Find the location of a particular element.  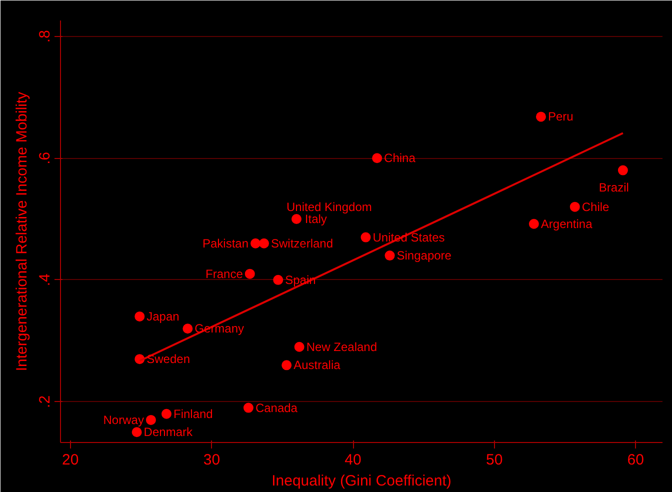

annotation: Denmark is located at coordinates (169, 432).